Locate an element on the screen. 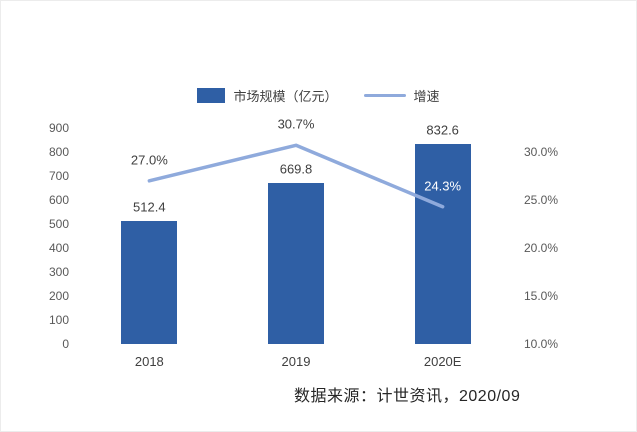 This screenshot has height=432, width=637. legend-bar-label: 市场规模（亿元） is located at coordinates (285, 96).